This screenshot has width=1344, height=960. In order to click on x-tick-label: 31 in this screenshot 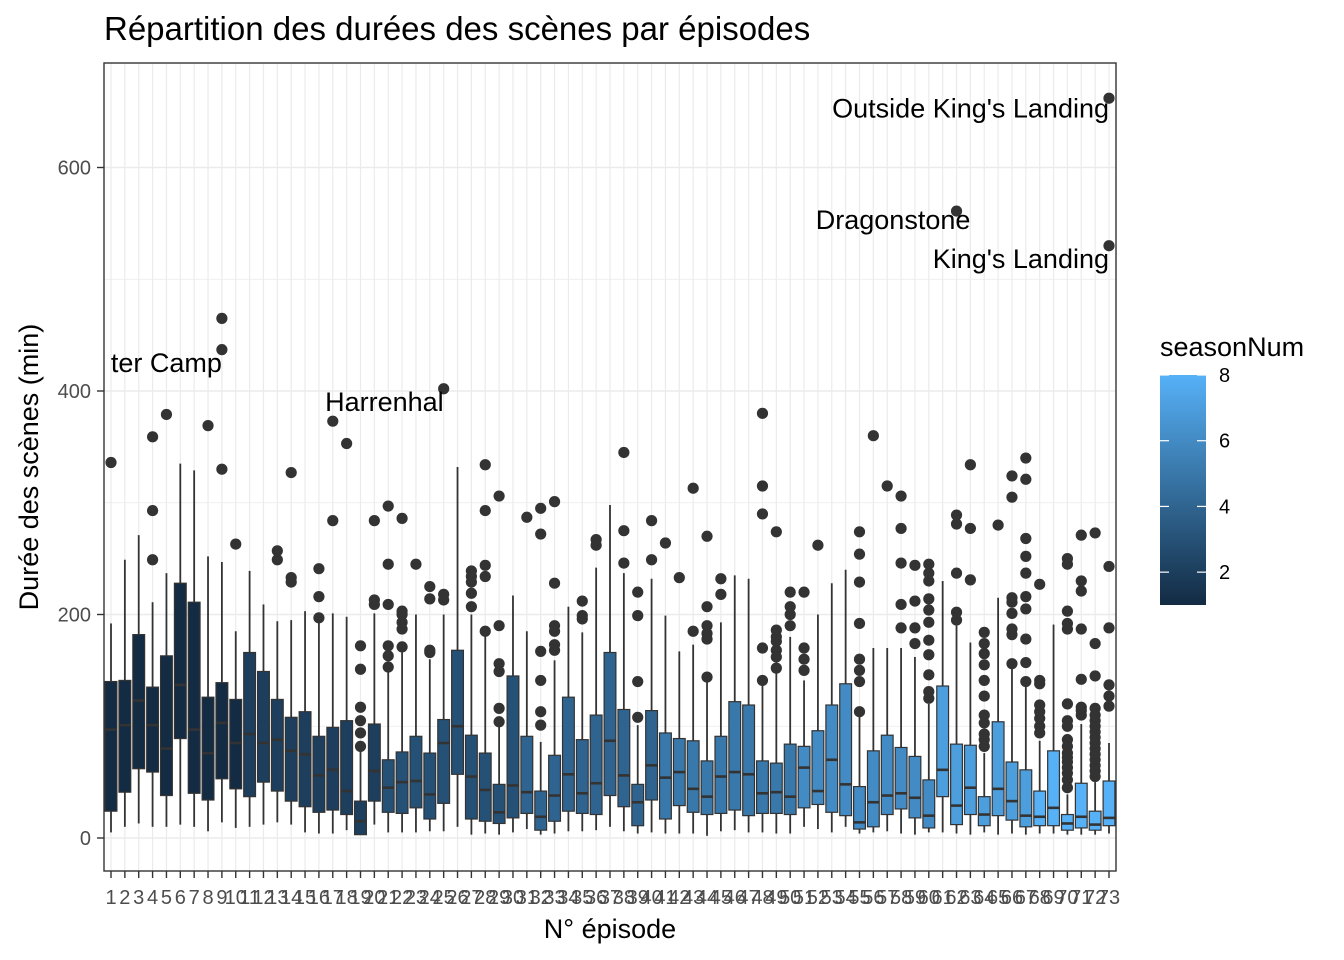, I will do `click(527, 898)`.